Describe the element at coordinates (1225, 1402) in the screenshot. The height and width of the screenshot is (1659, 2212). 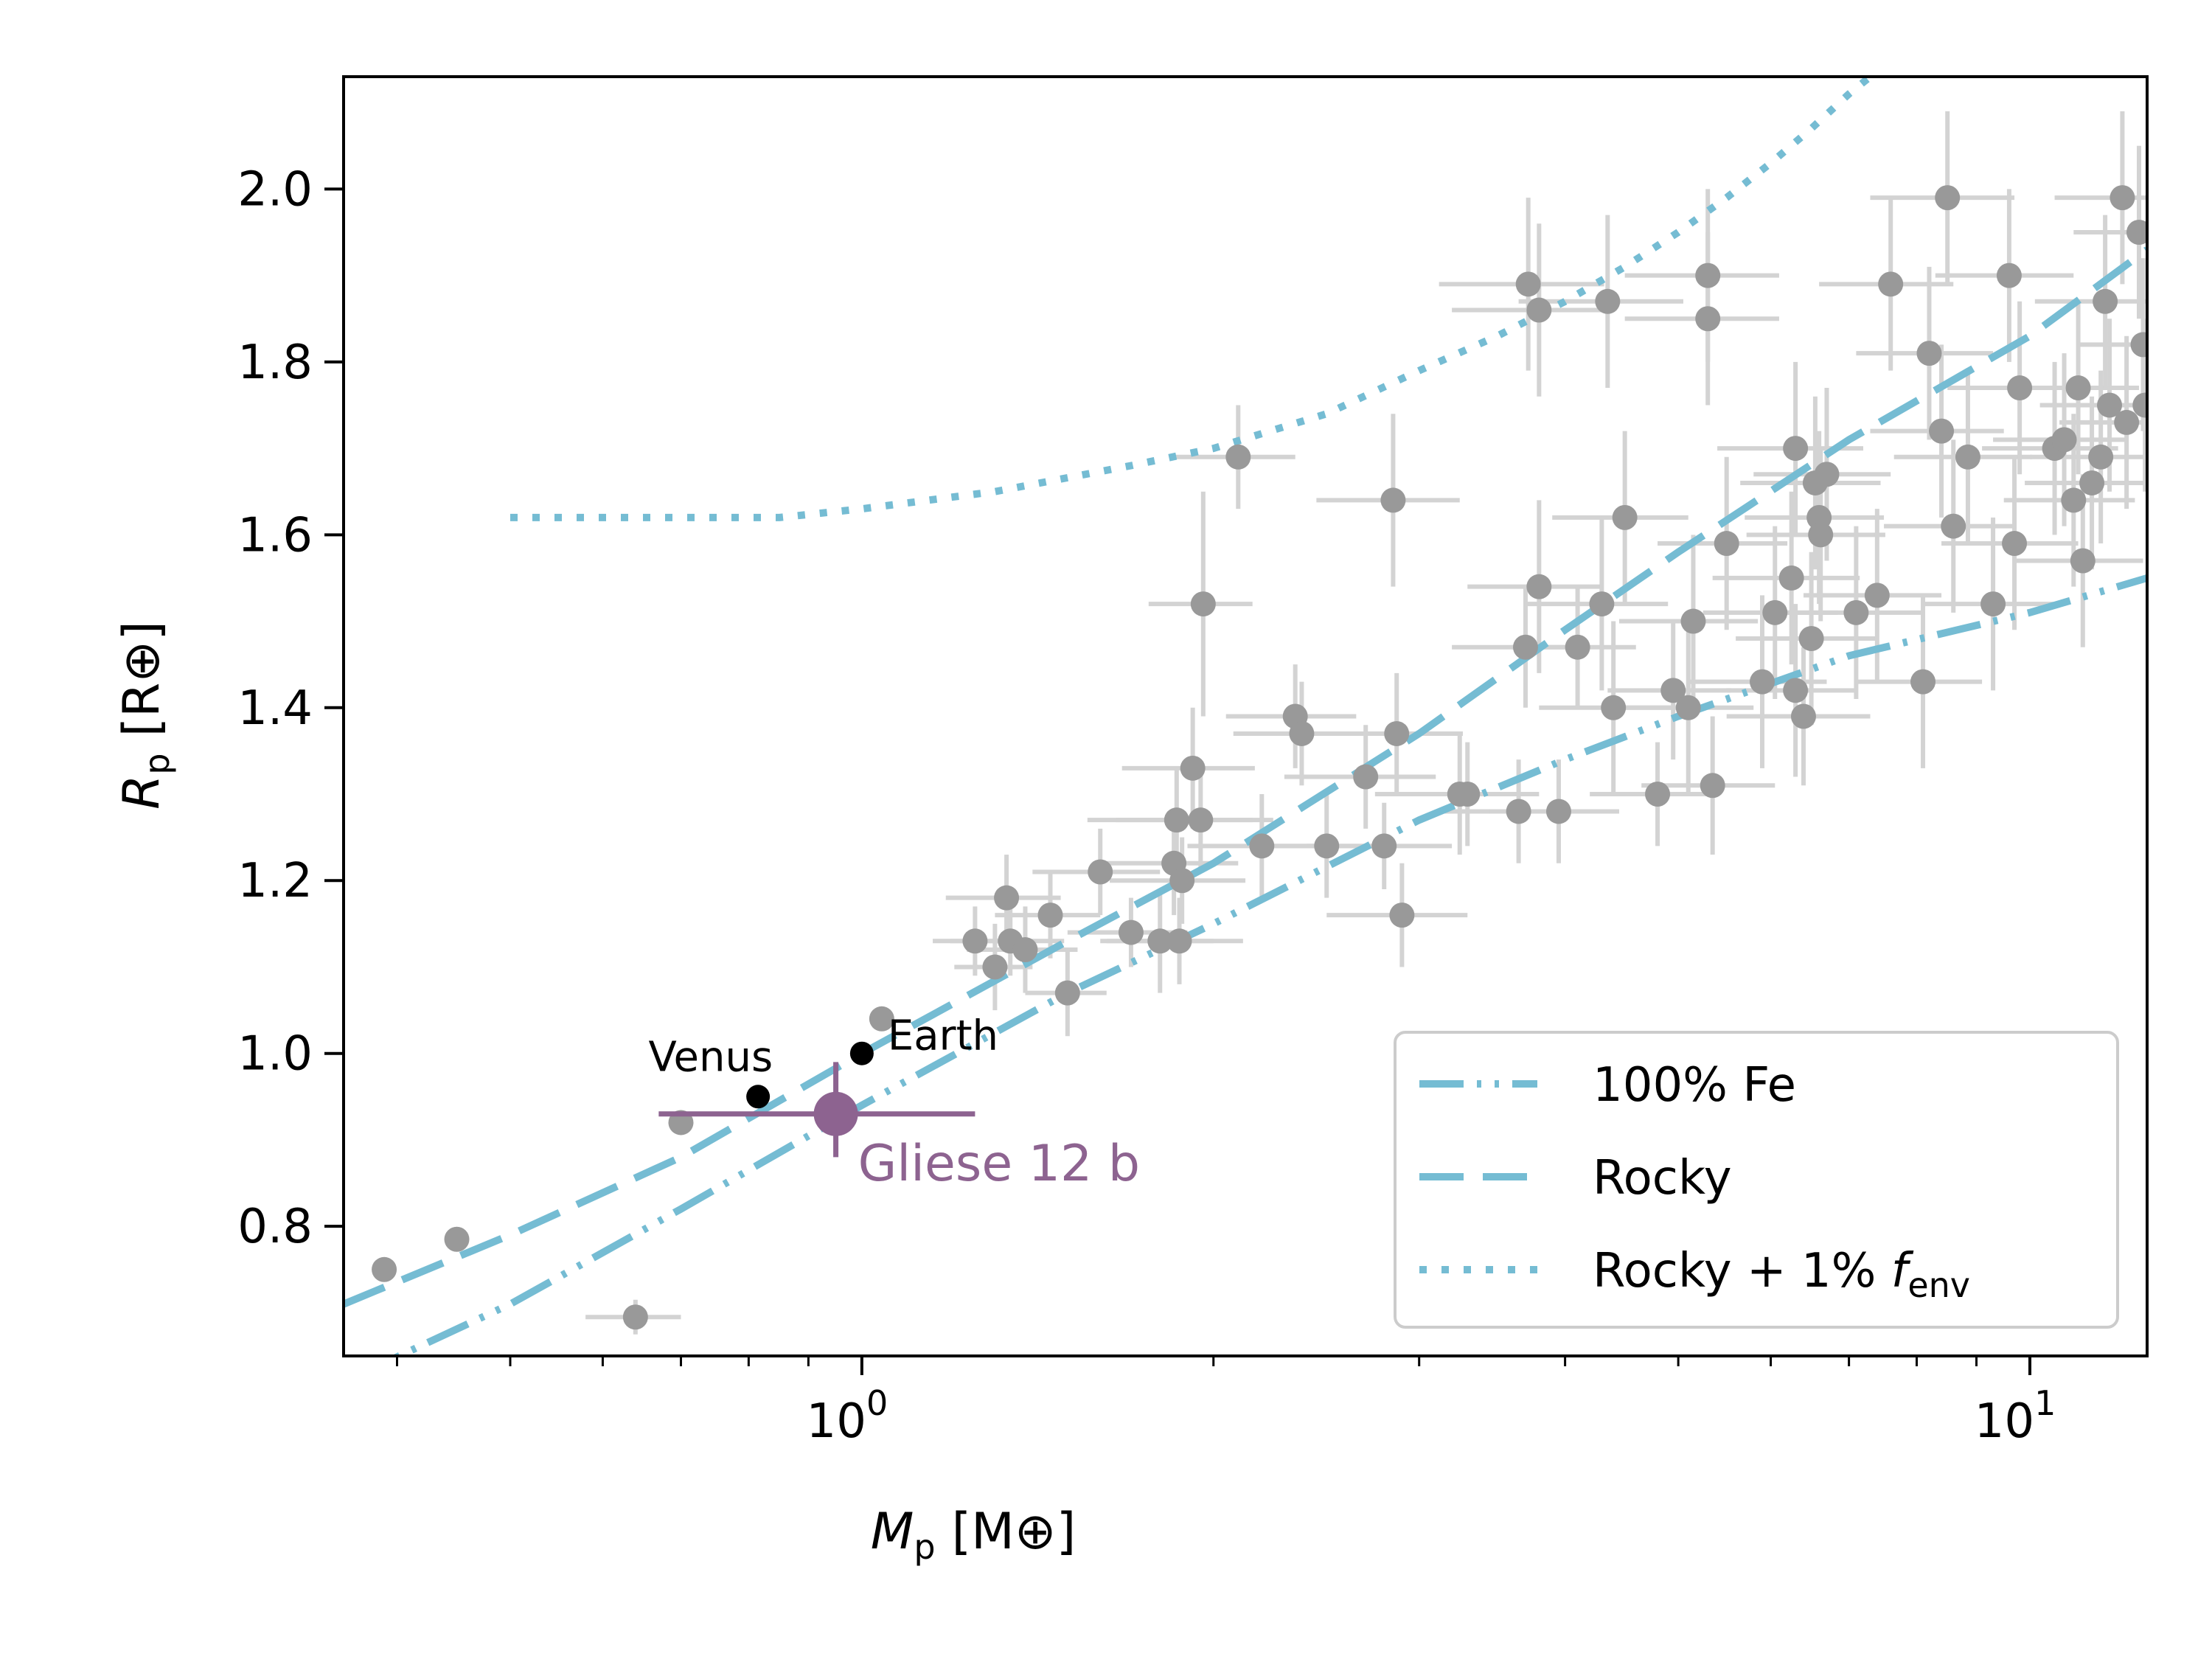
I see `x-axis-ticks: 10⁰ 10¹` at that location.